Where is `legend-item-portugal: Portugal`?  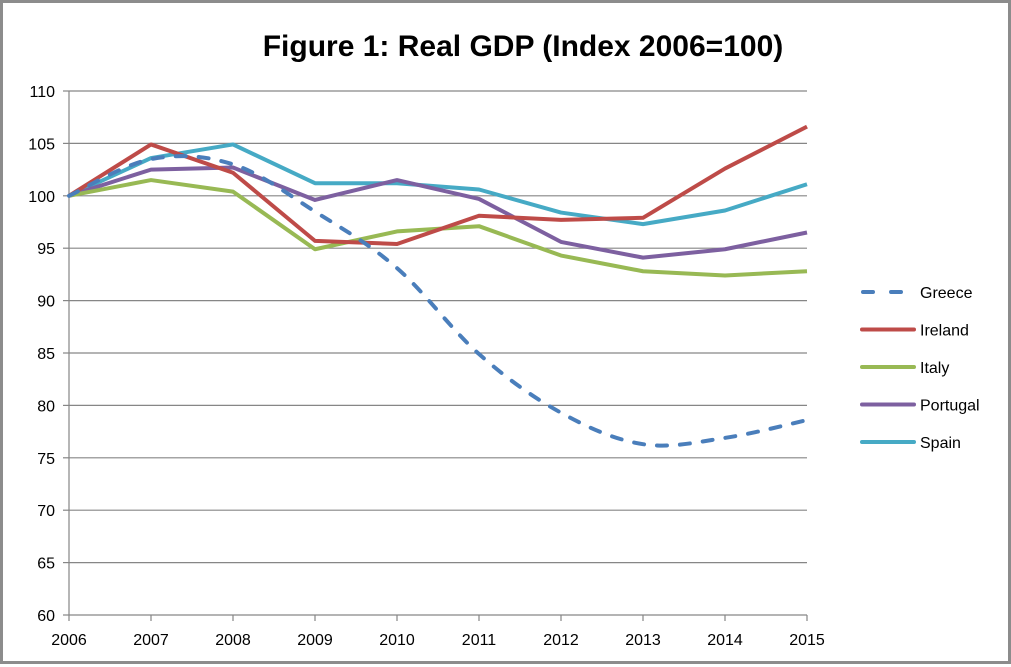
legend-item-portugal: Portugal is located at coordinates (920, 406).